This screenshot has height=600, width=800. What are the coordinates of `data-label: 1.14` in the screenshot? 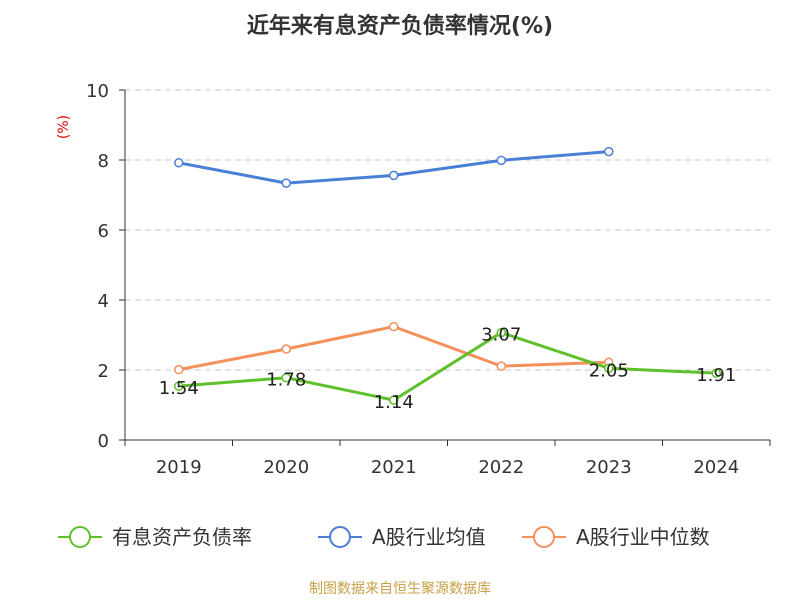 It's located at (394, 402).